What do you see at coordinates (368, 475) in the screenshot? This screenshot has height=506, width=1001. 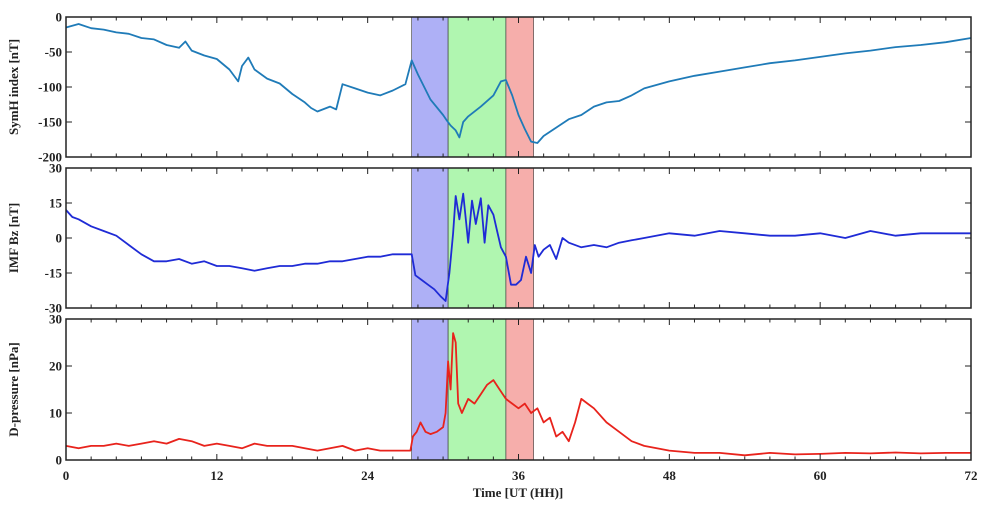 I see `x-tick-label: 24` at bounding box center [368, 475].